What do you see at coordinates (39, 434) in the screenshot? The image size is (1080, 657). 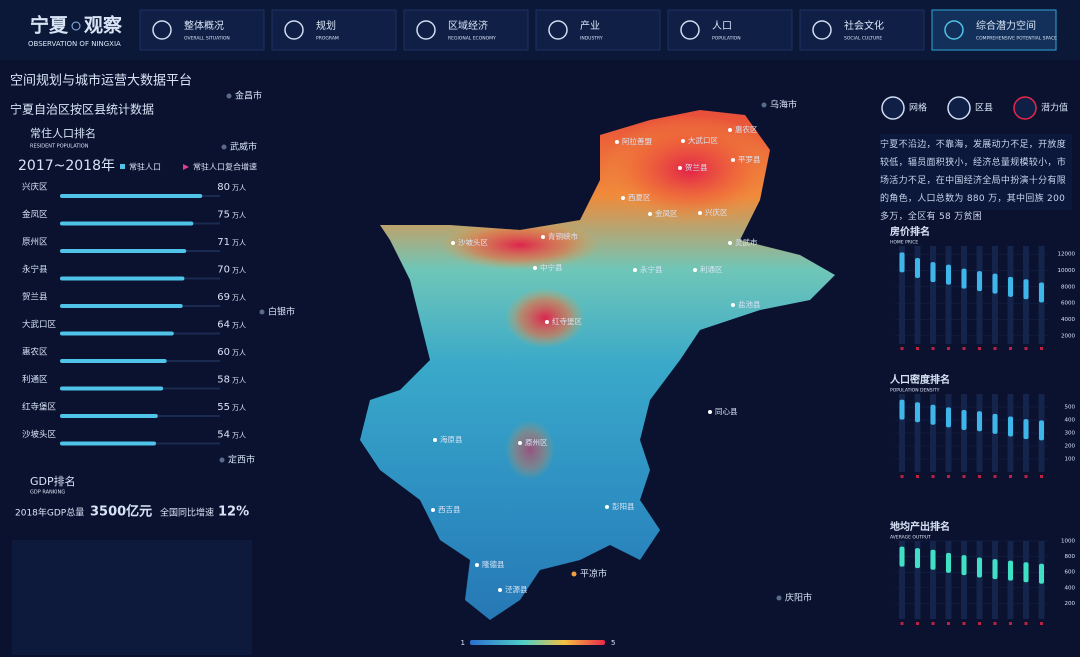 I see `category-label: 沙坡头区` at bounding box center [39, 434].